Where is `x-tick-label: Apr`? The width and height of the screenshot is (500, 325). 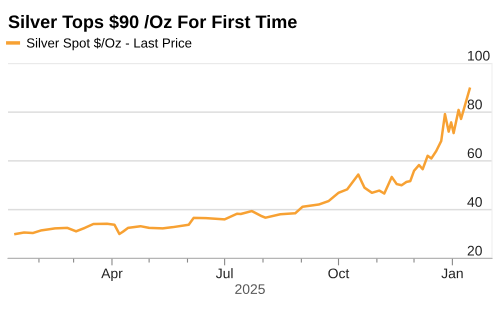 x-tick-label: Apr is located at coordinates (112, 275).